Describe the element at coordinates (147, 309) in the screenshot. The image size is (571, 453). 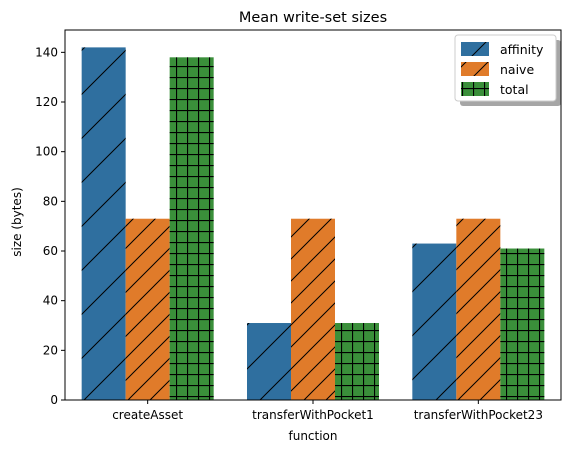
I see `bar-naive-createAsset` at that location.